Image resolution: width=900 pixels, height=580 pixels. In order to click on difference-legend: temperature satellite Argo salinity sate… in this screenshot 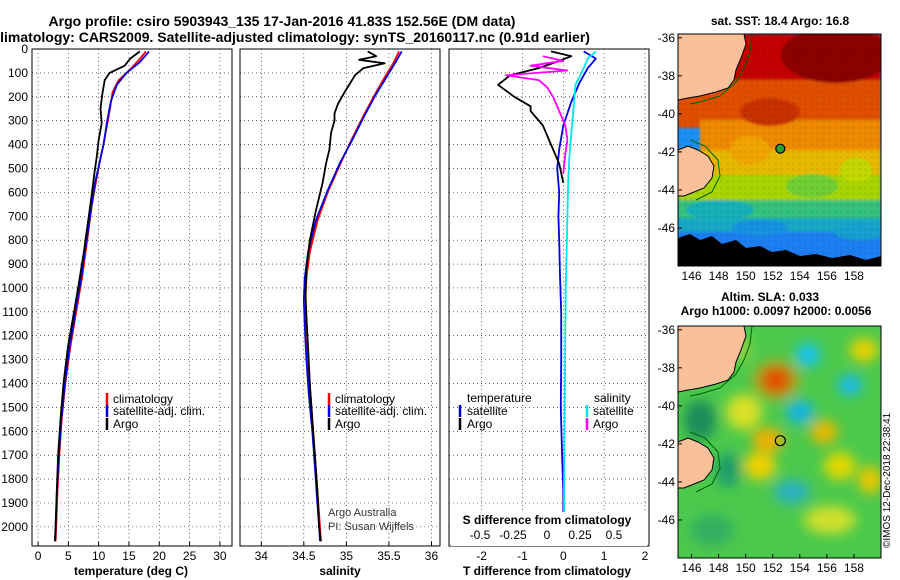, I will do `click(546, 411)`.